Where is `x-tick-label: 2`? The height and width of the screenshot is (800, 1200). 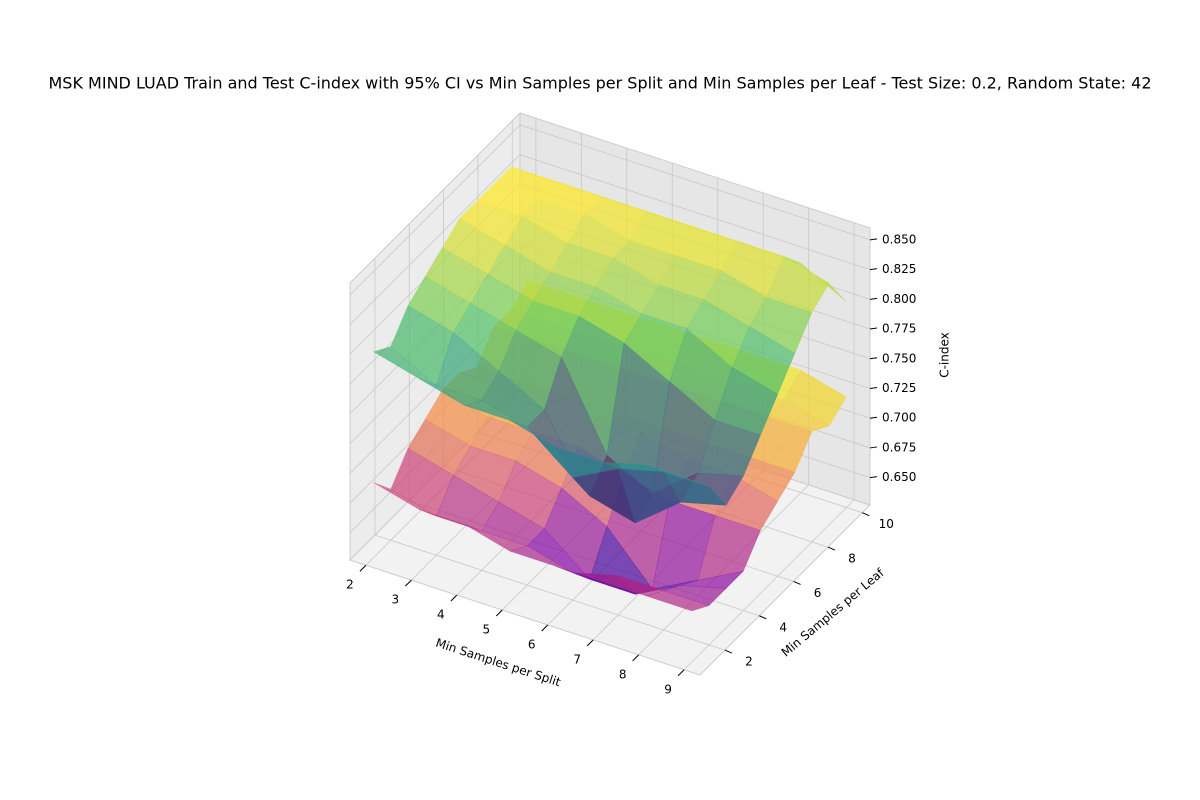 x-tick-label: 2 is located at coordinates (350, 585).